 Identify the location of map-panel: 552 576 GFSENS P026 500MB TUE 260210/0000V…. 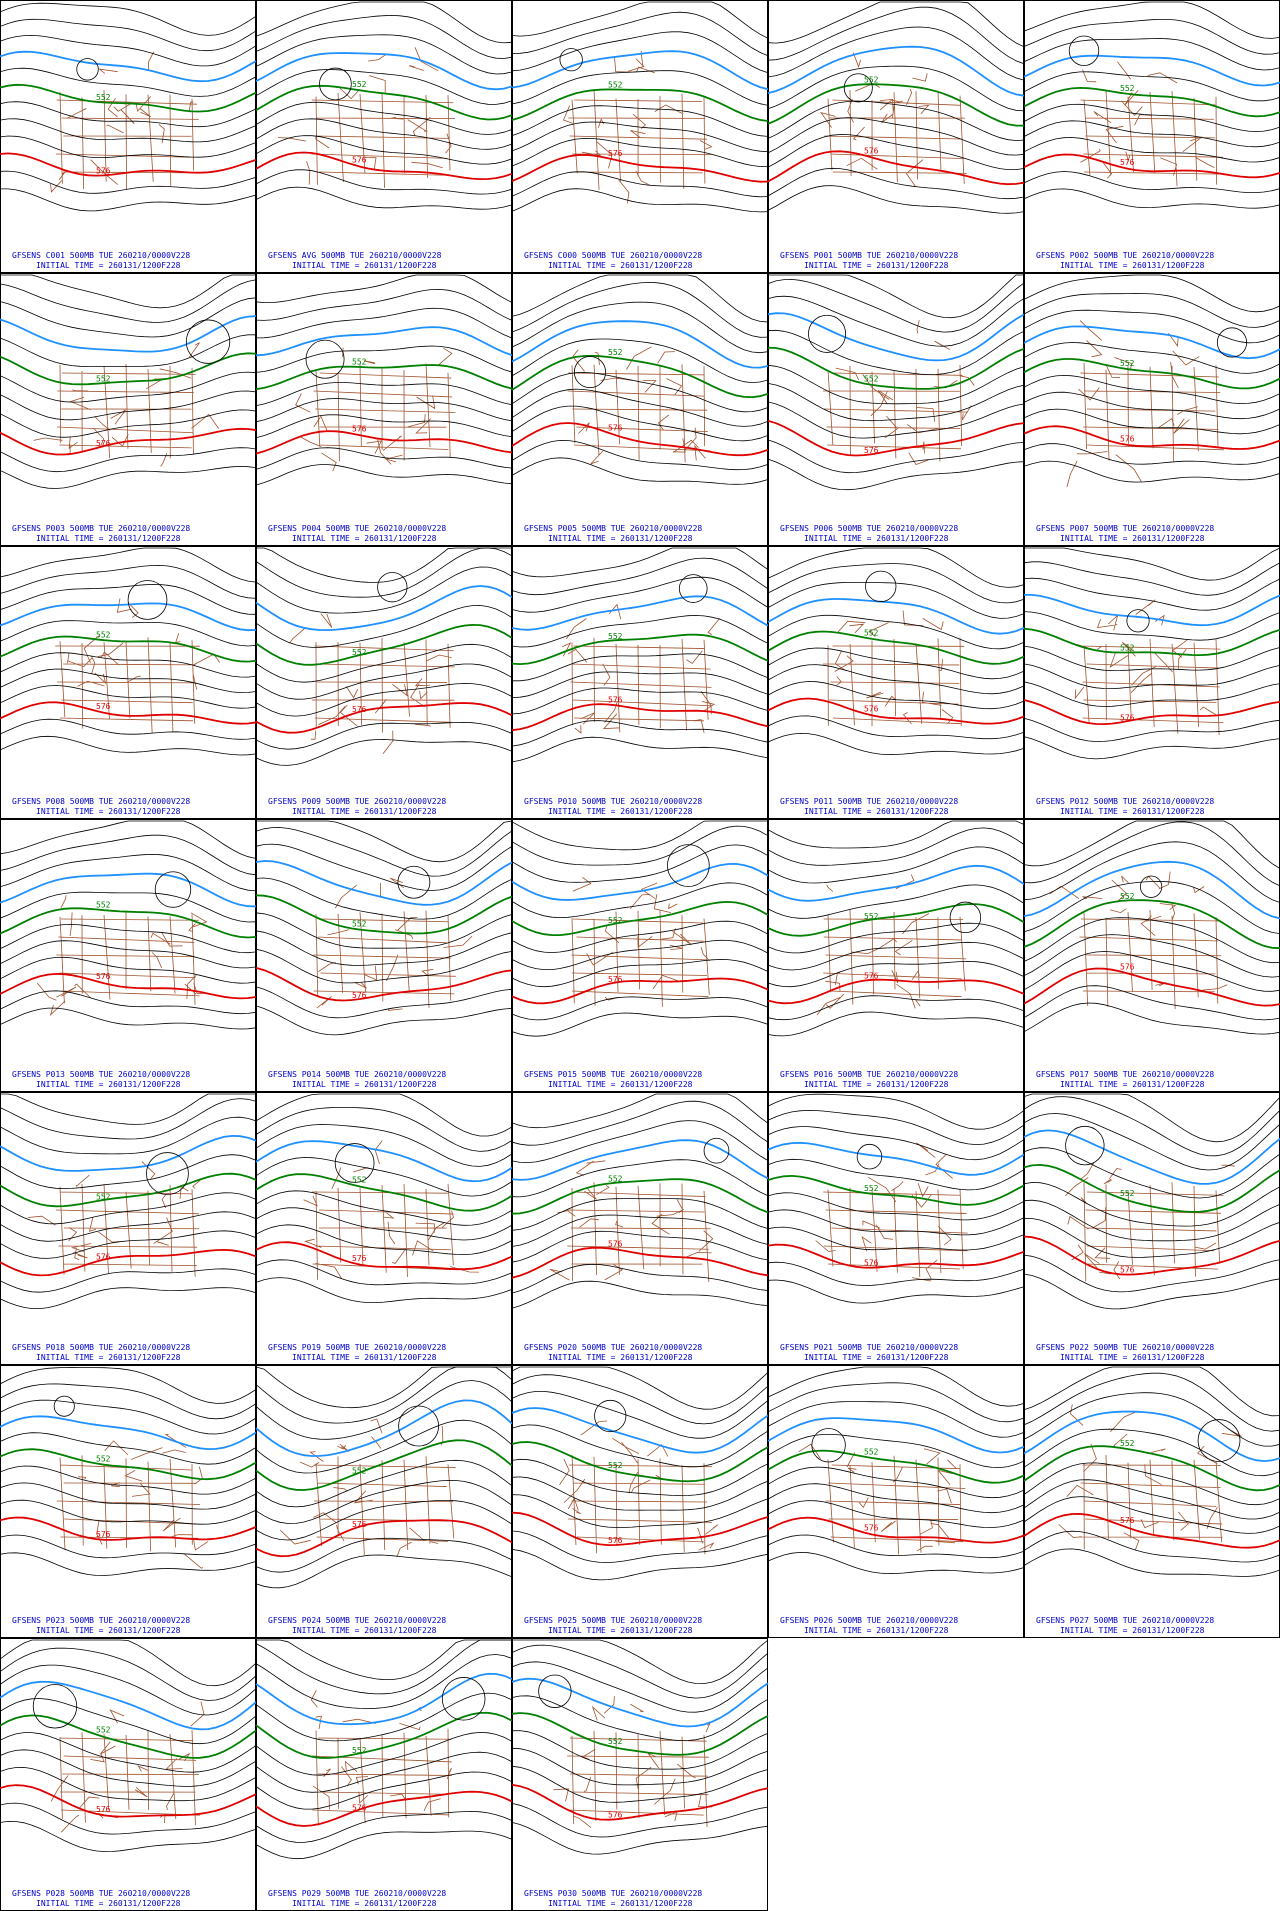
(896, 1501).